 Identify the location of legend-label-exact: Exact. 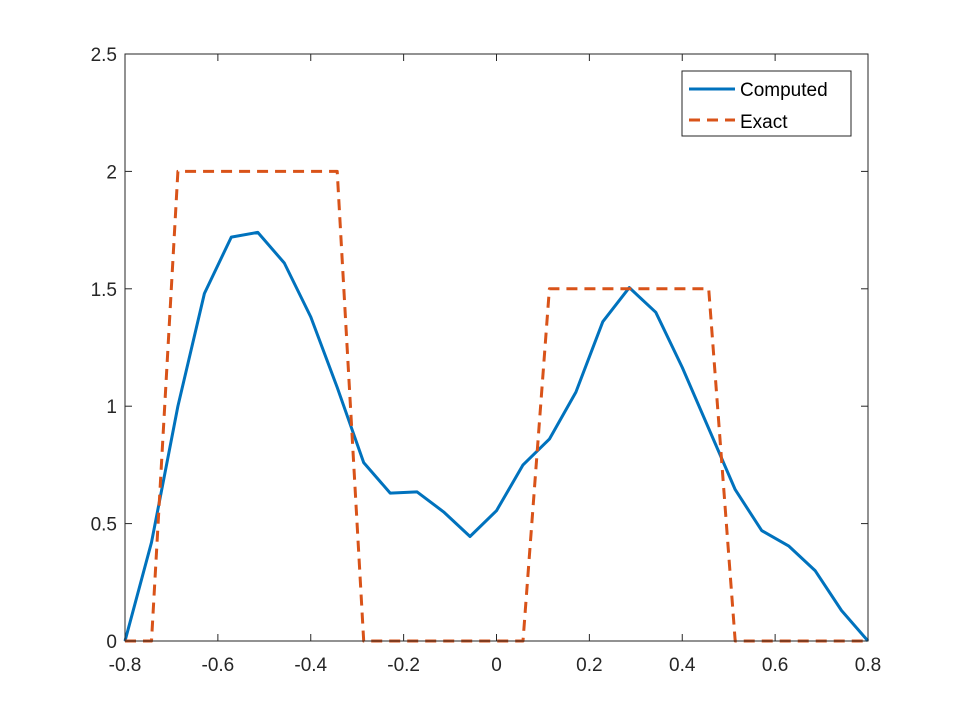
(764, 122).